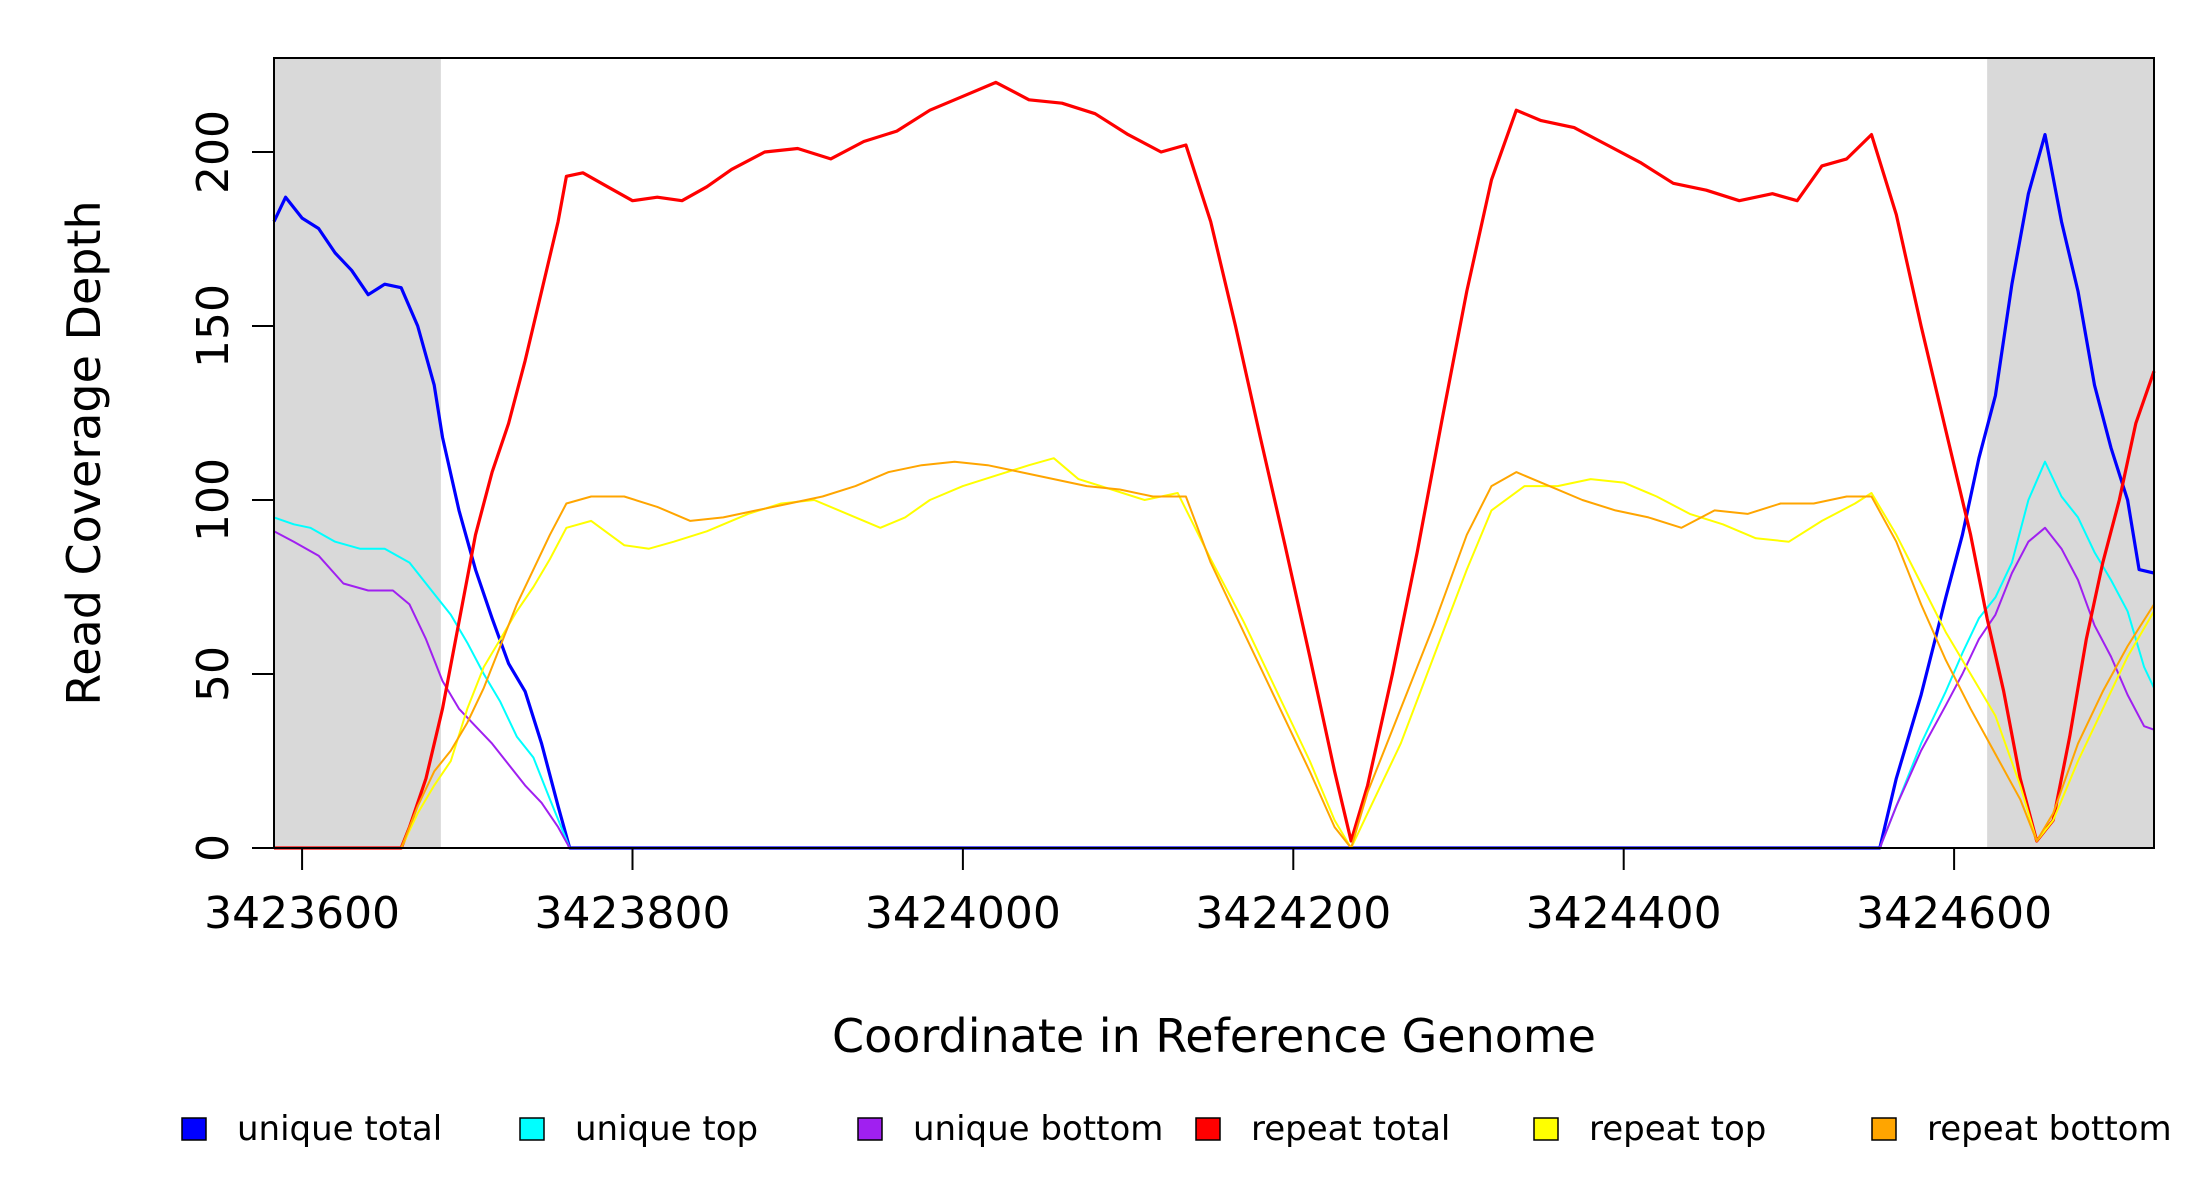 The height and width of the screenshot is (1200, 2200). Describe the element at coordinates (339, 1129) in the screenshot. I see `legend-label-unique-total: unique total` at that location.